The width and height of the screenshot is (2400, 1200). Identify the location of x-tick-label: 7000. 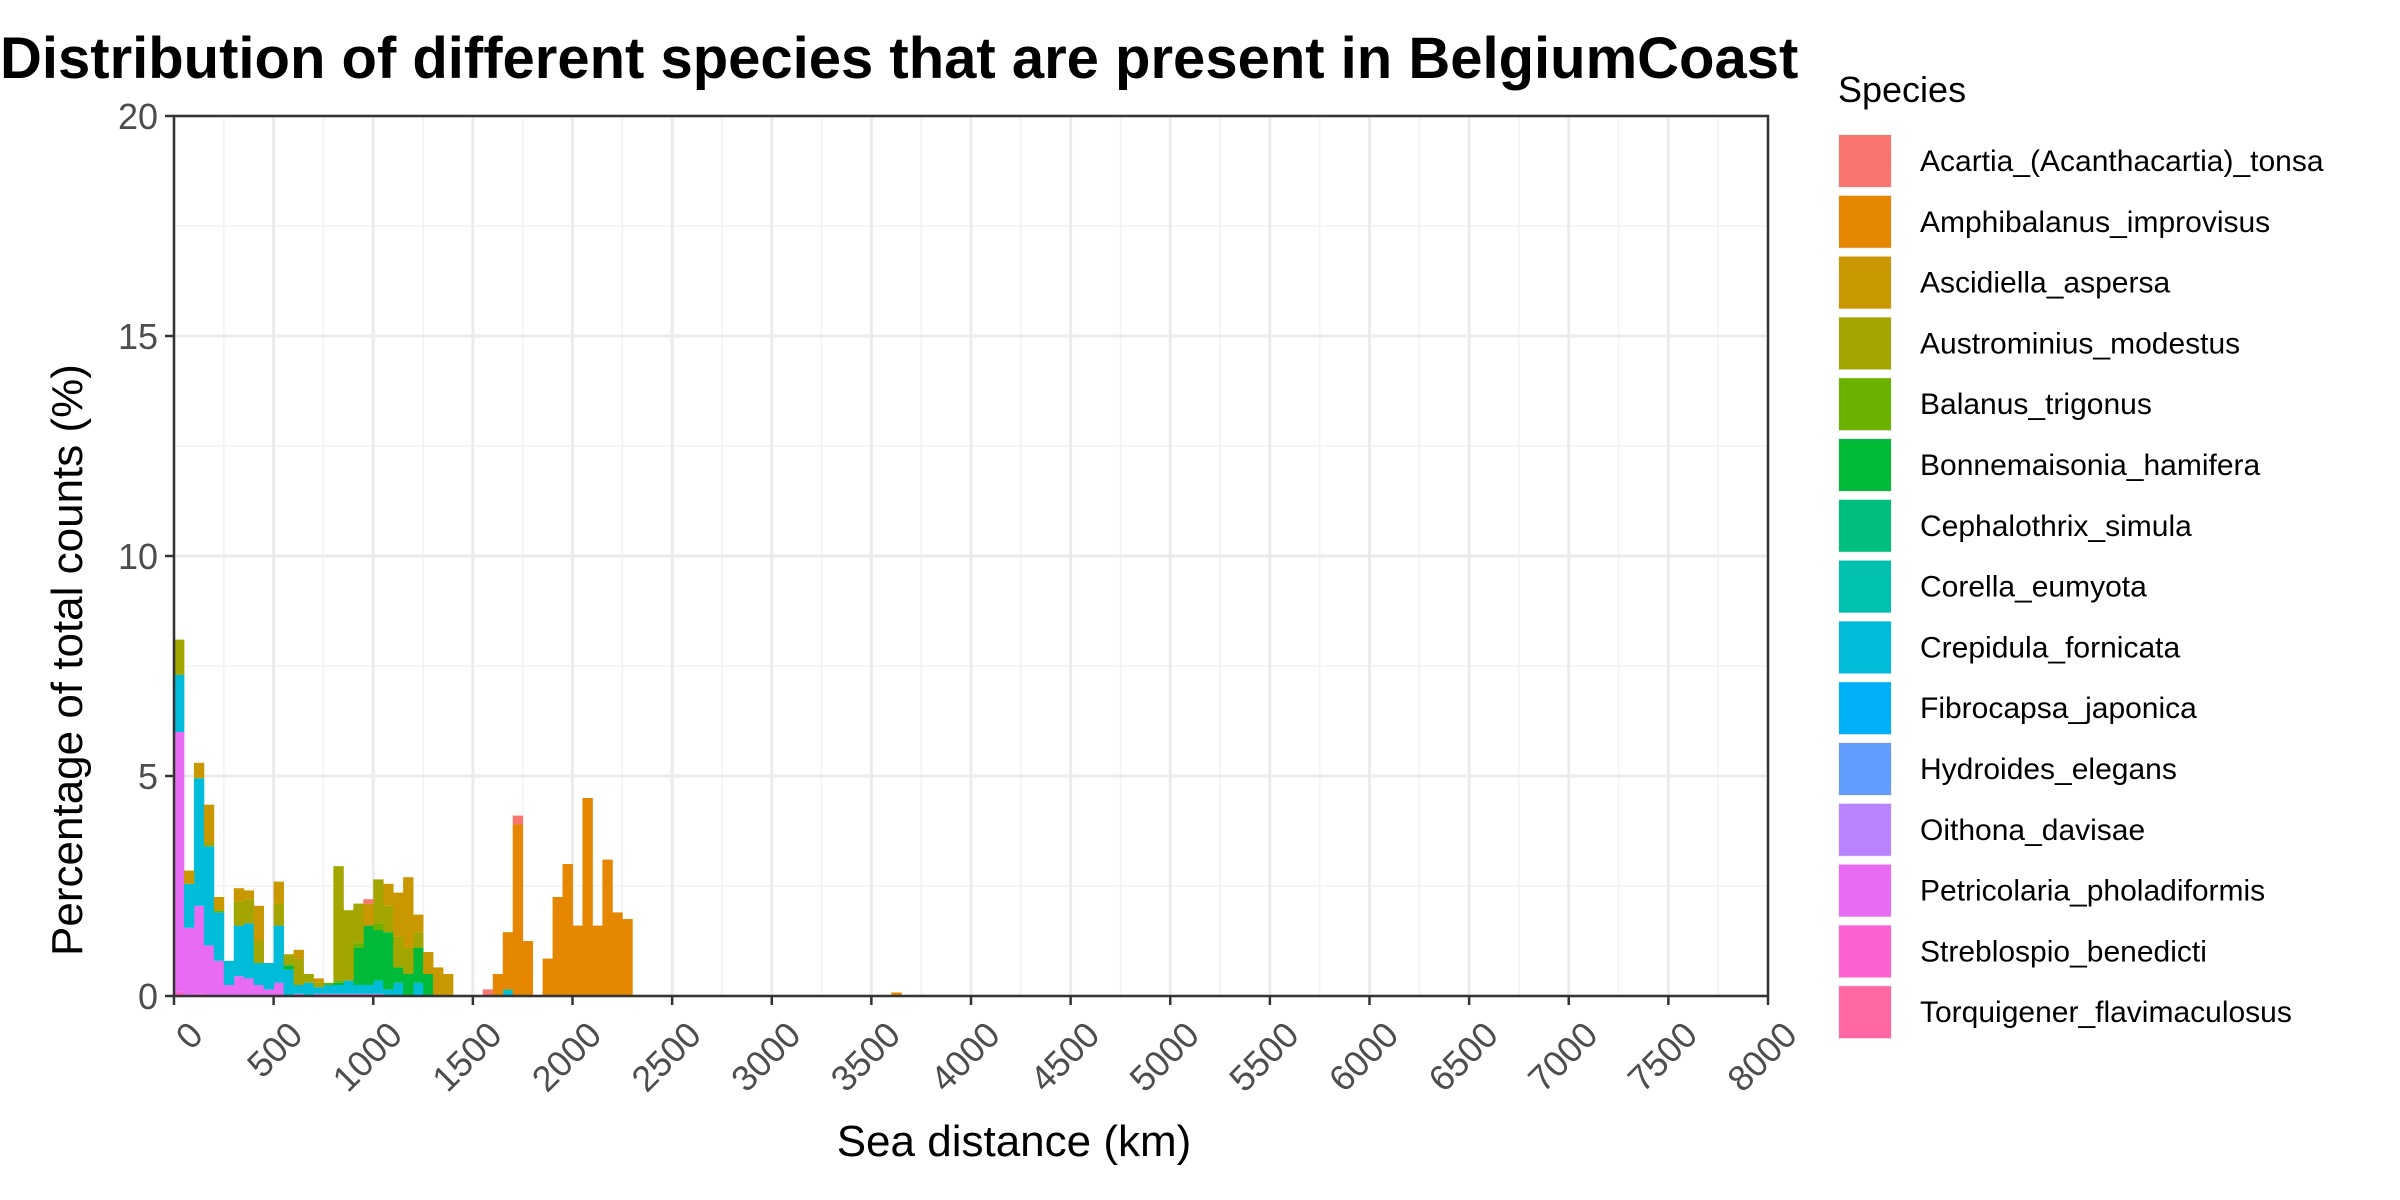
(1563, 1057).